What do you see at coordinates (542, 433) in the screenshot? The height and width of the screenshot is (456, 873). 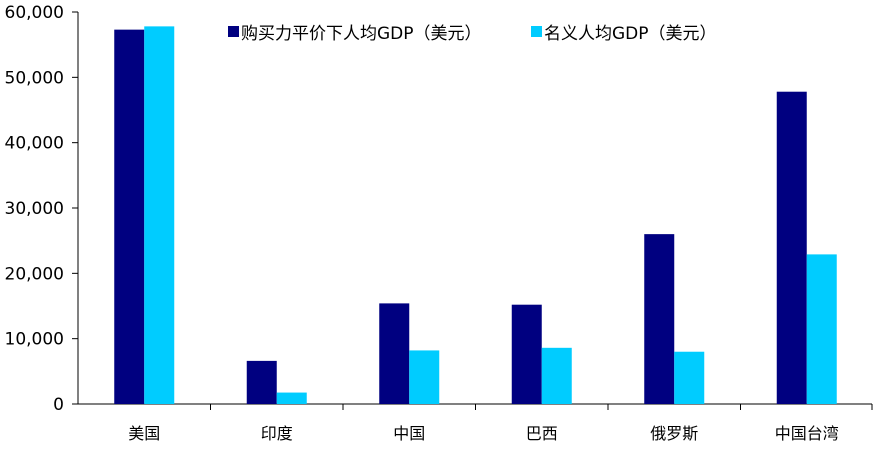 I see `x-tick-label: 巴西` at bounding box center [542, 433].